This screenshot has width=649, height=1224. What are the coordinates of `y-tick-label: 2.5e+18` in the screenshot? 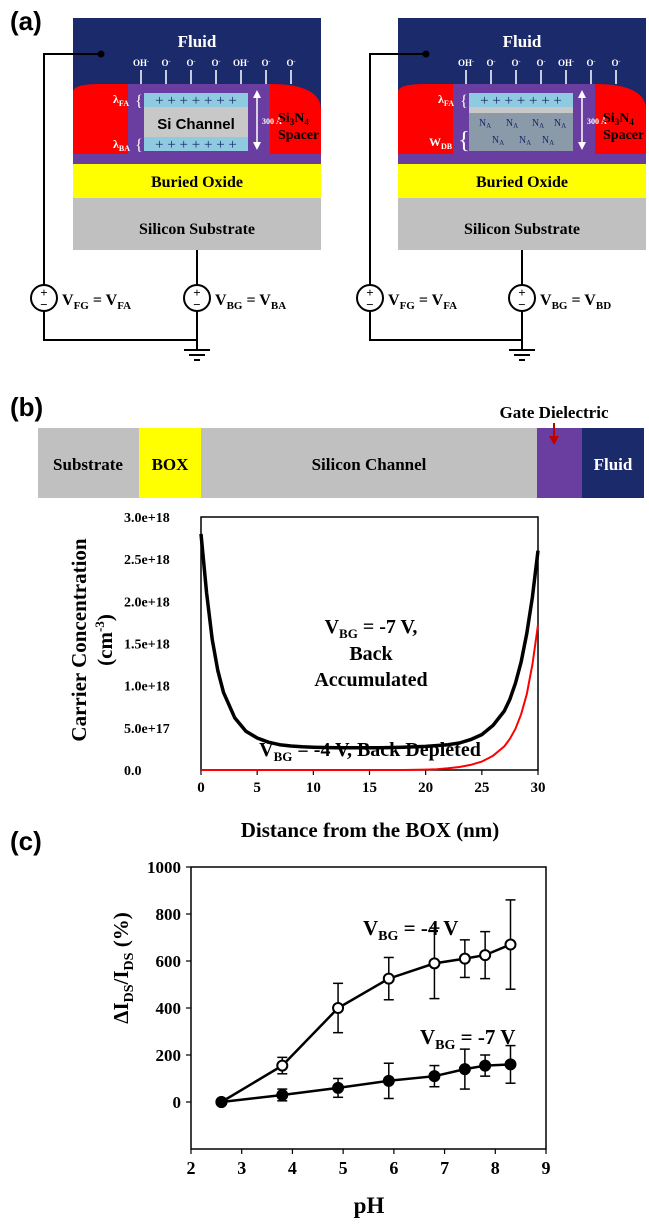 It's located at (147, 560).